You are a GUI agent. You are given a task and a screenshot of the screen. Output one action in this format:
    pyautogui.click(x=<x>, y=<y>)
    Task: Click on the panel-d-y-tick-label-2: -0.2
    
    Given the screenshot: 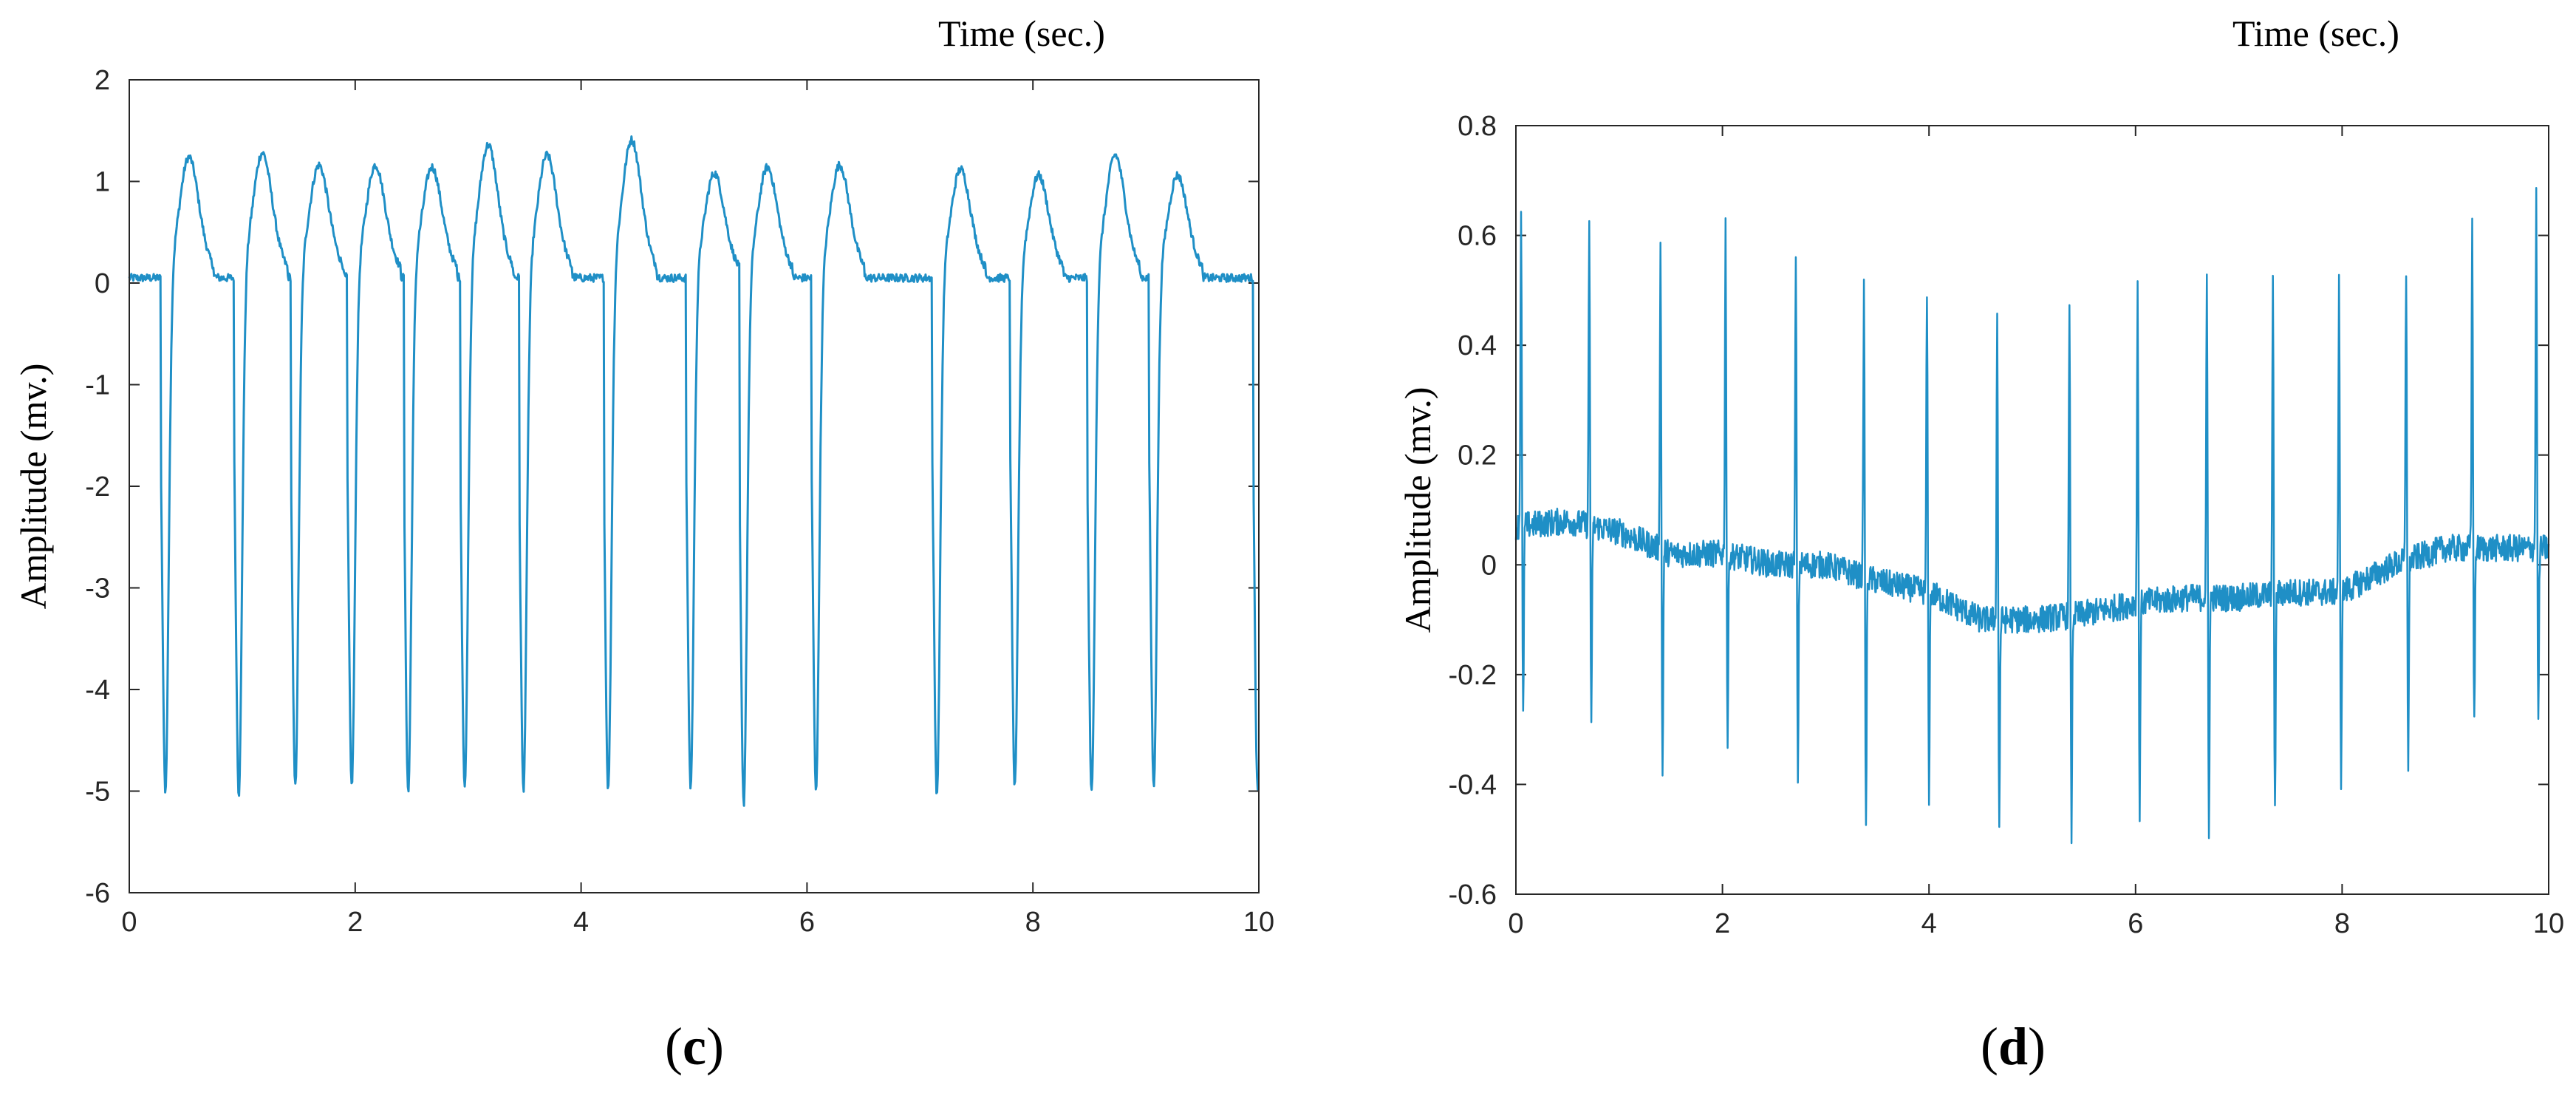 What is the action you would take?
    pyautogui.click(x=1473, y=675)
    